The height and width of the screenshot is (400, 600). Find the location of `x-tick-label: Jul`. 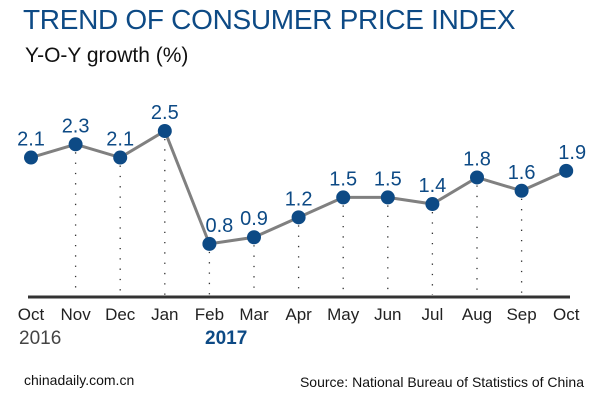

x-tick-label: Jul is located at coordinates (433, 314).